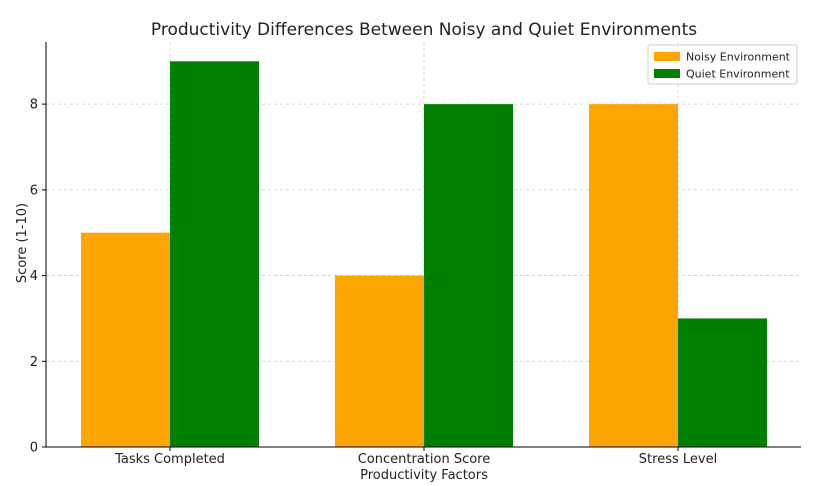 The height and width of the screenshot is (486, 813). Describe the element at coordinates (738, 74) in the screenshot. I see `legend-label: Quiet Environment` at that location.